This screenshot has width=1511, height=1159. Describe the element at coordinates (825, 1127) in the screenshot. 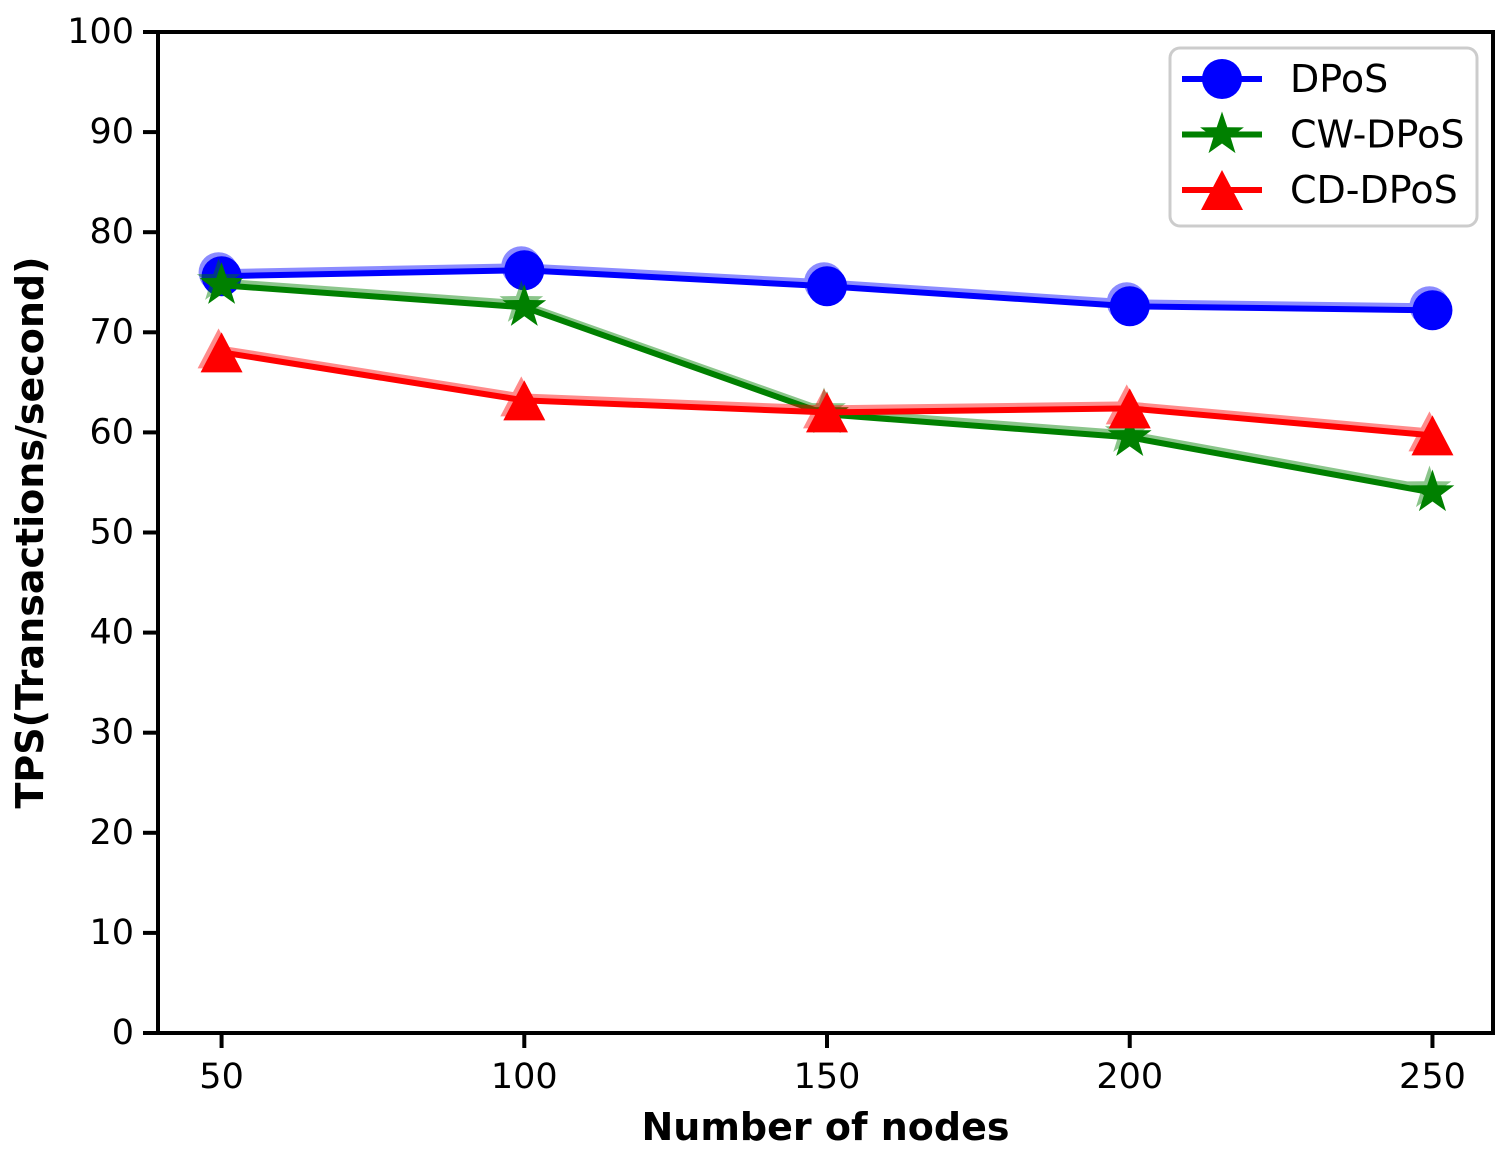

I see `x-axis-label: Number of nodes` at that location.